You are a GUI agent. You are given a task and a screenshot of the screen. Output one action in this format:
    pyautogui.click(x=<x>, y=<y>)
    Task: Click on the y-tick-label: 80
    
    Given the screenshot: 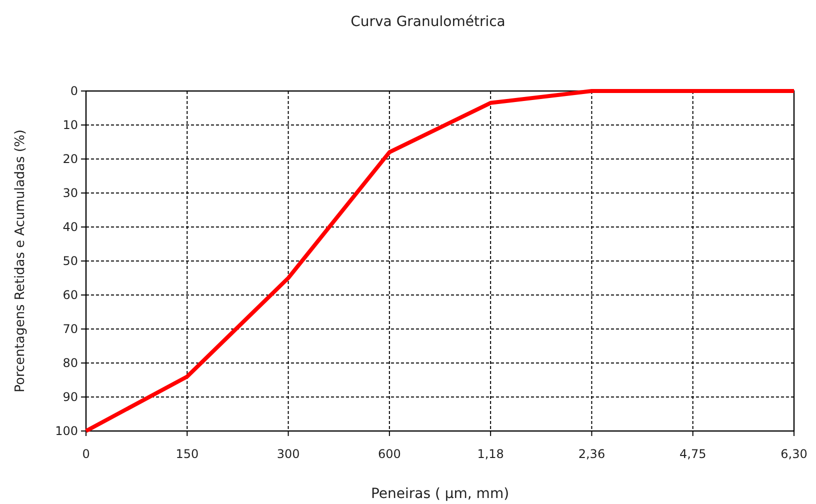 What is the action you would take?
    pyautogui.click(x=70, y=363)
    